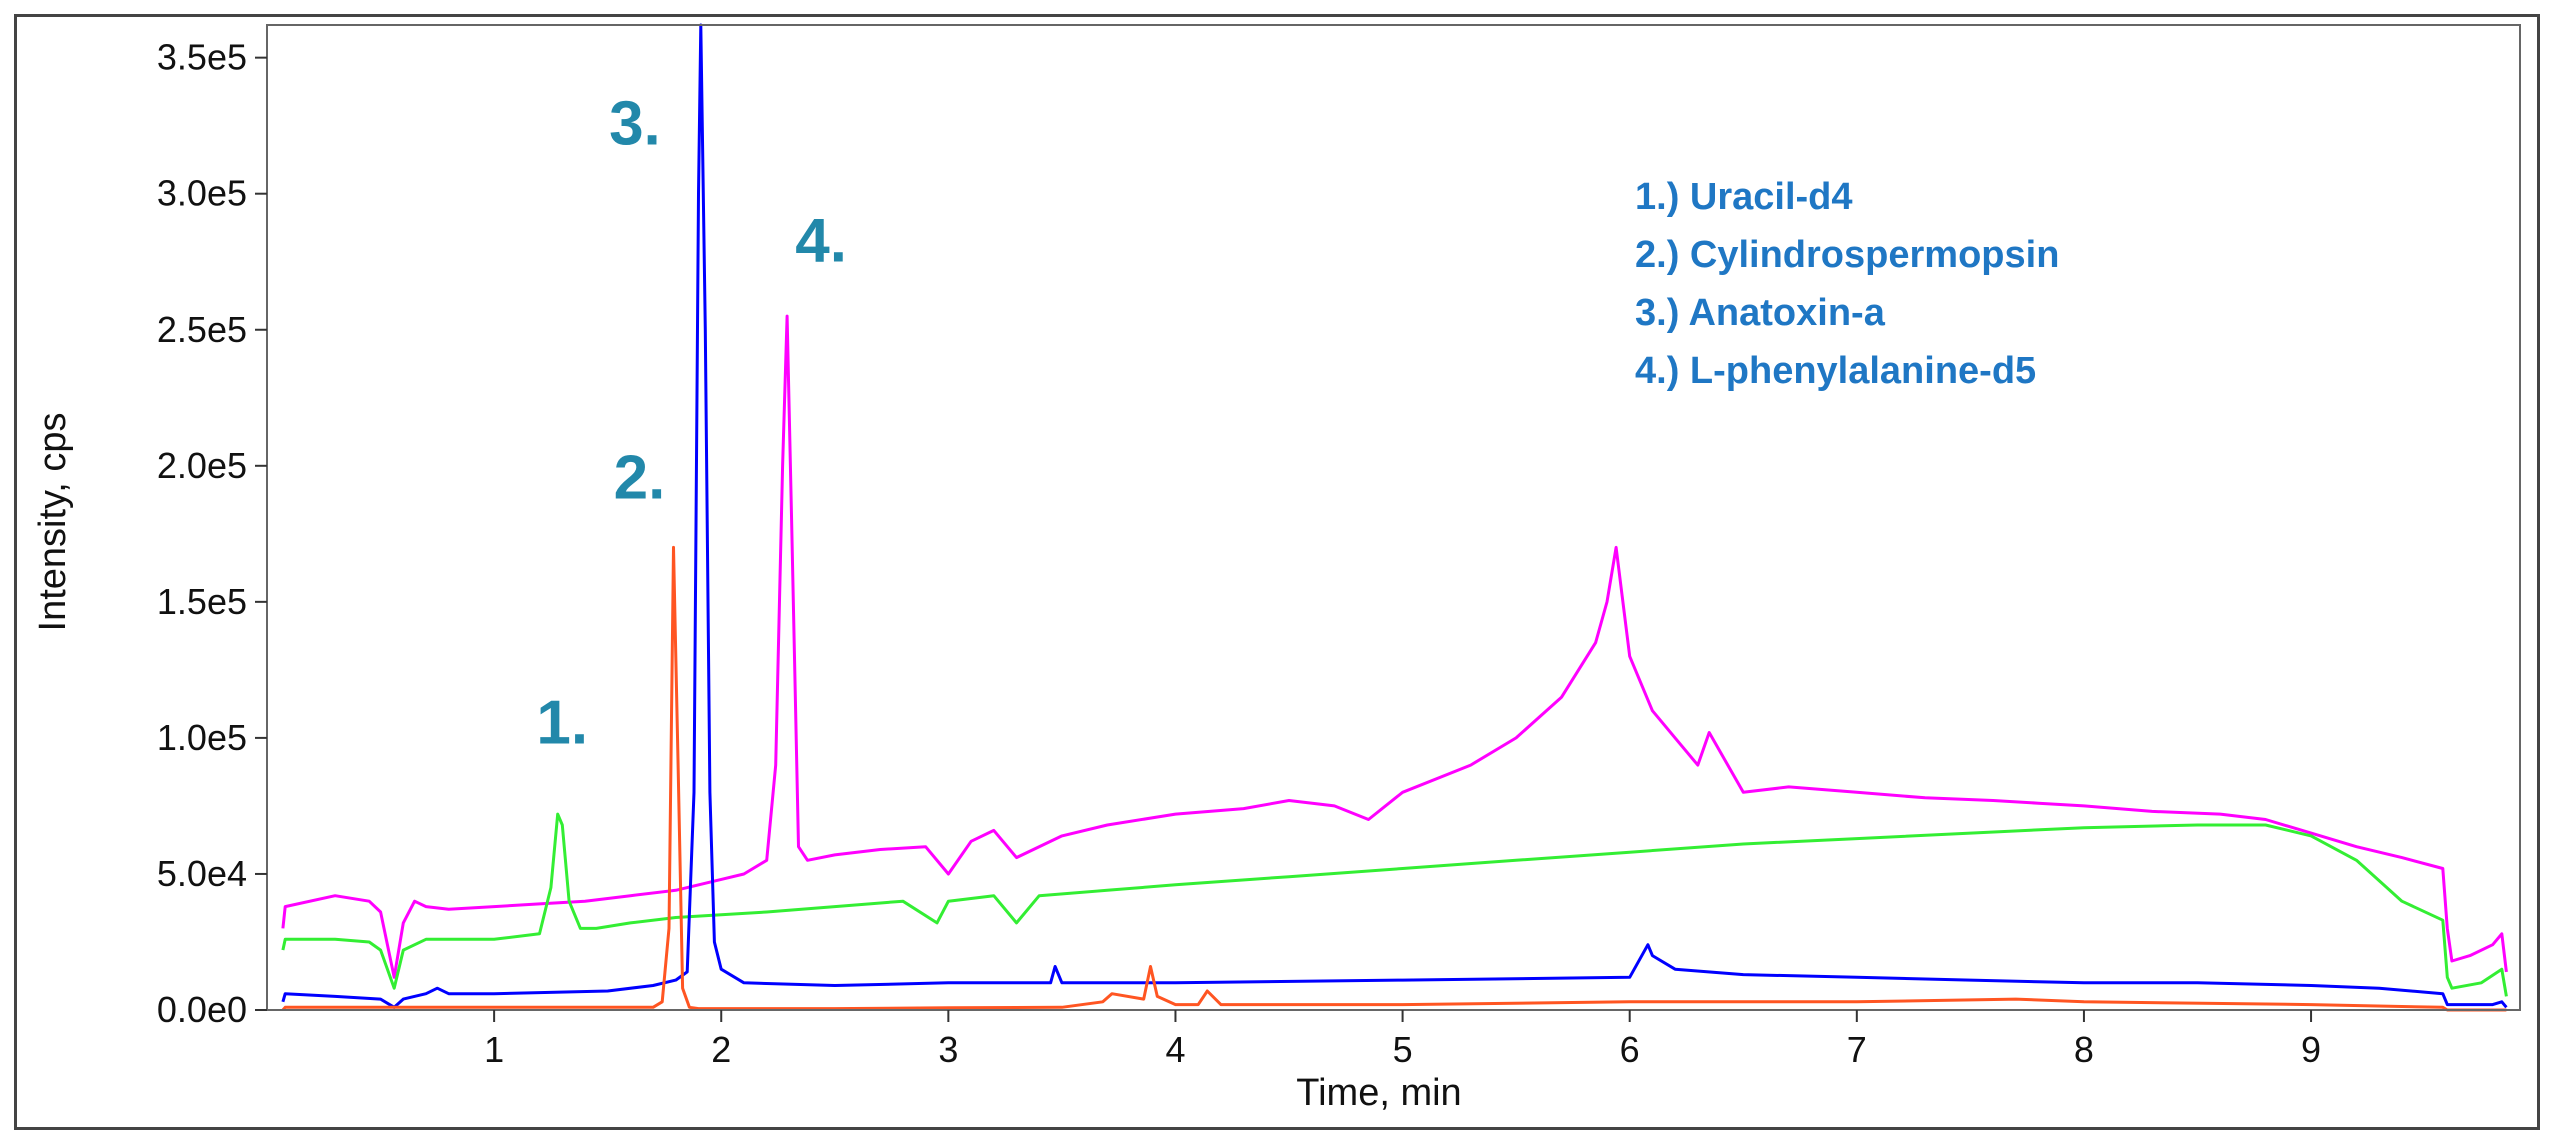 This screenshot has width=2556, height=1148. What do you see at coordinates (1847, 255) in the screenshot?
I see `legend-item-2: 2.) Cylindrospermopsin` at bounding box center [1847, 255].